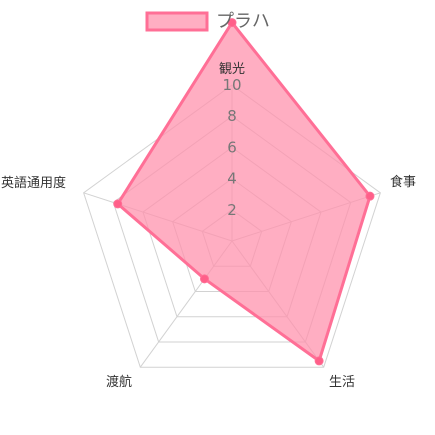 The image size is (435, 435). I want to click on tick-label-10: 10, so click(231, 85).